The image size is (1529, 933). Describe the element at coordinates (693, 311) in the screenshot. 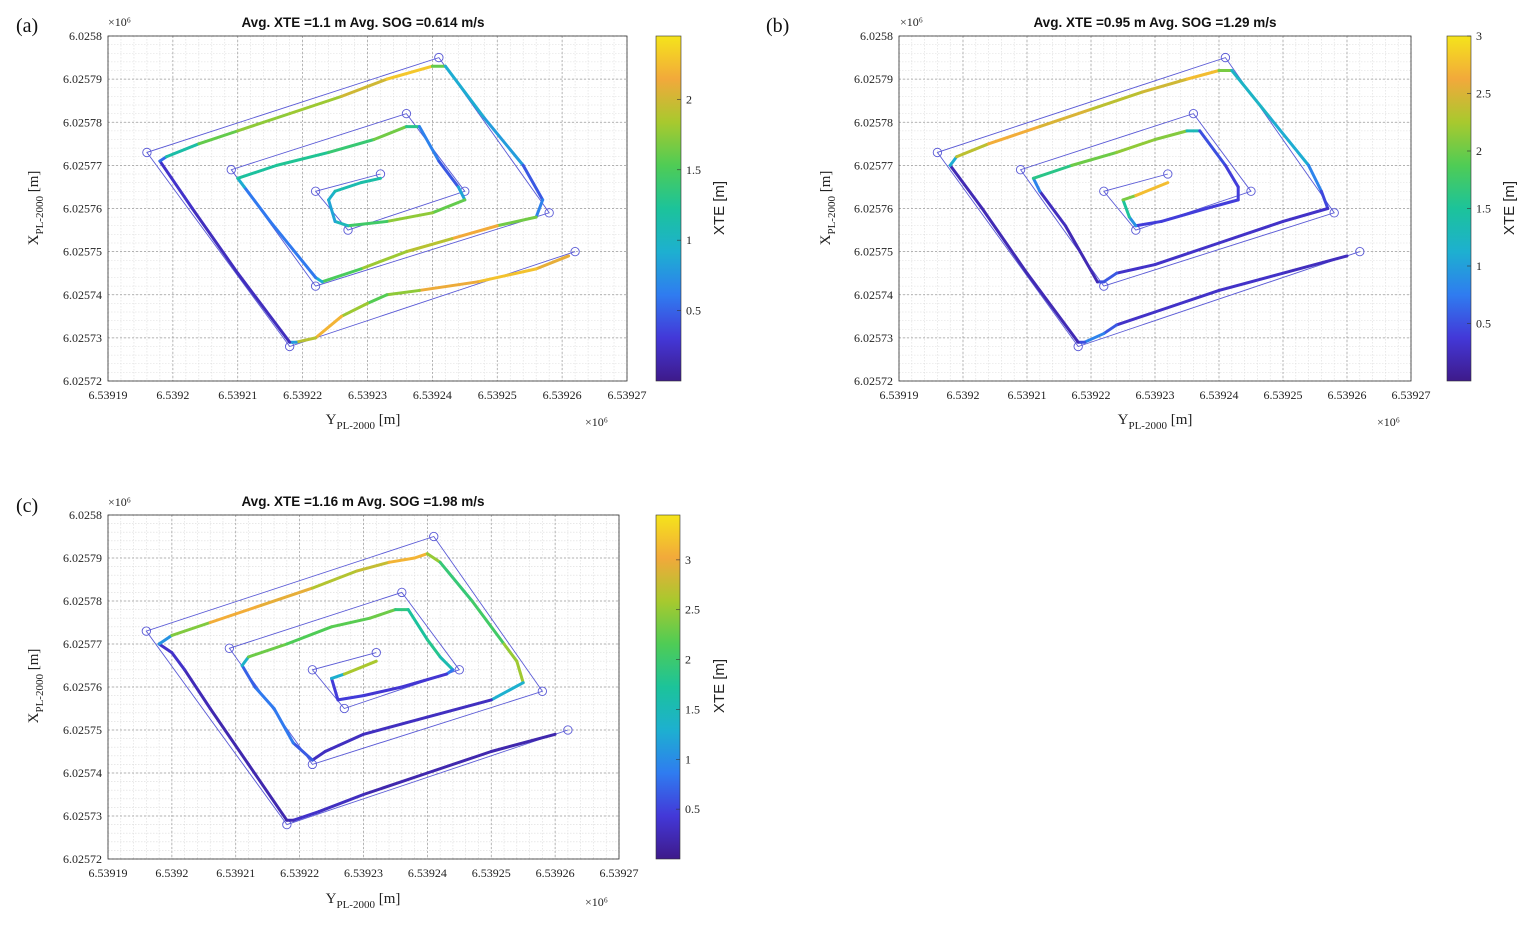

I see `colorbar-tick-label: 0.5` at that location.